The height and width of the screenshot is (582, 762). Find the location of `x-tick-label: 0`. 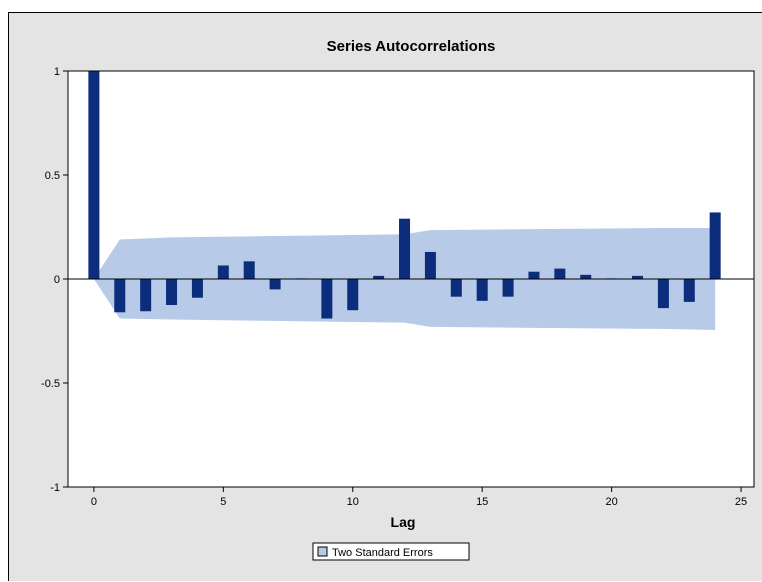

x-tick-label: 0 is located at coordinates (94, 502).